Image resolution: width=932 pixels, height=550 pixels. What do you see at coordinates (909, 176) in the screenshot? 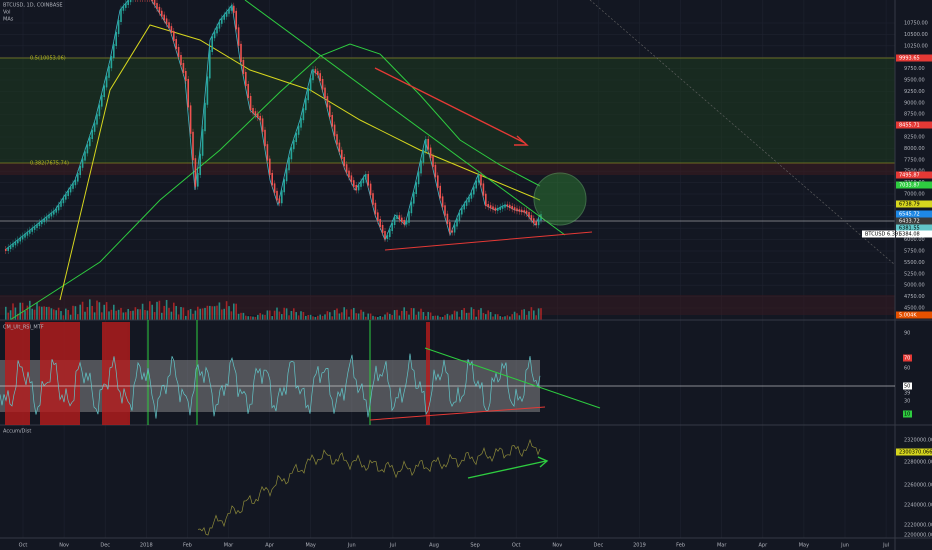
I see `badge-label: 7495.87` at bounding box center [909, 176].